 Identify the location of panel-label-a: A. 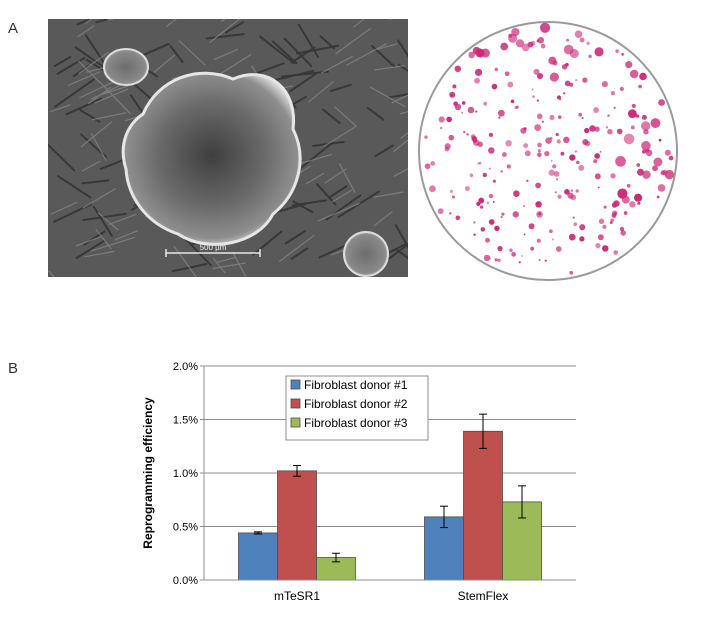
(13, 28).